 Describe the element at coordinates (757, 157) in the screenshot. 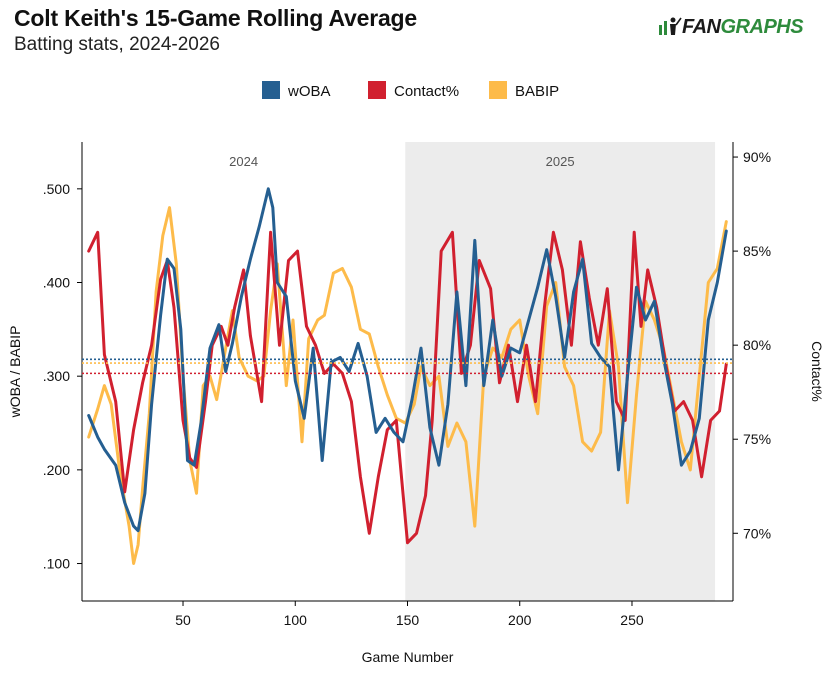

I see `y-right-tick-label: 90%` at that location.